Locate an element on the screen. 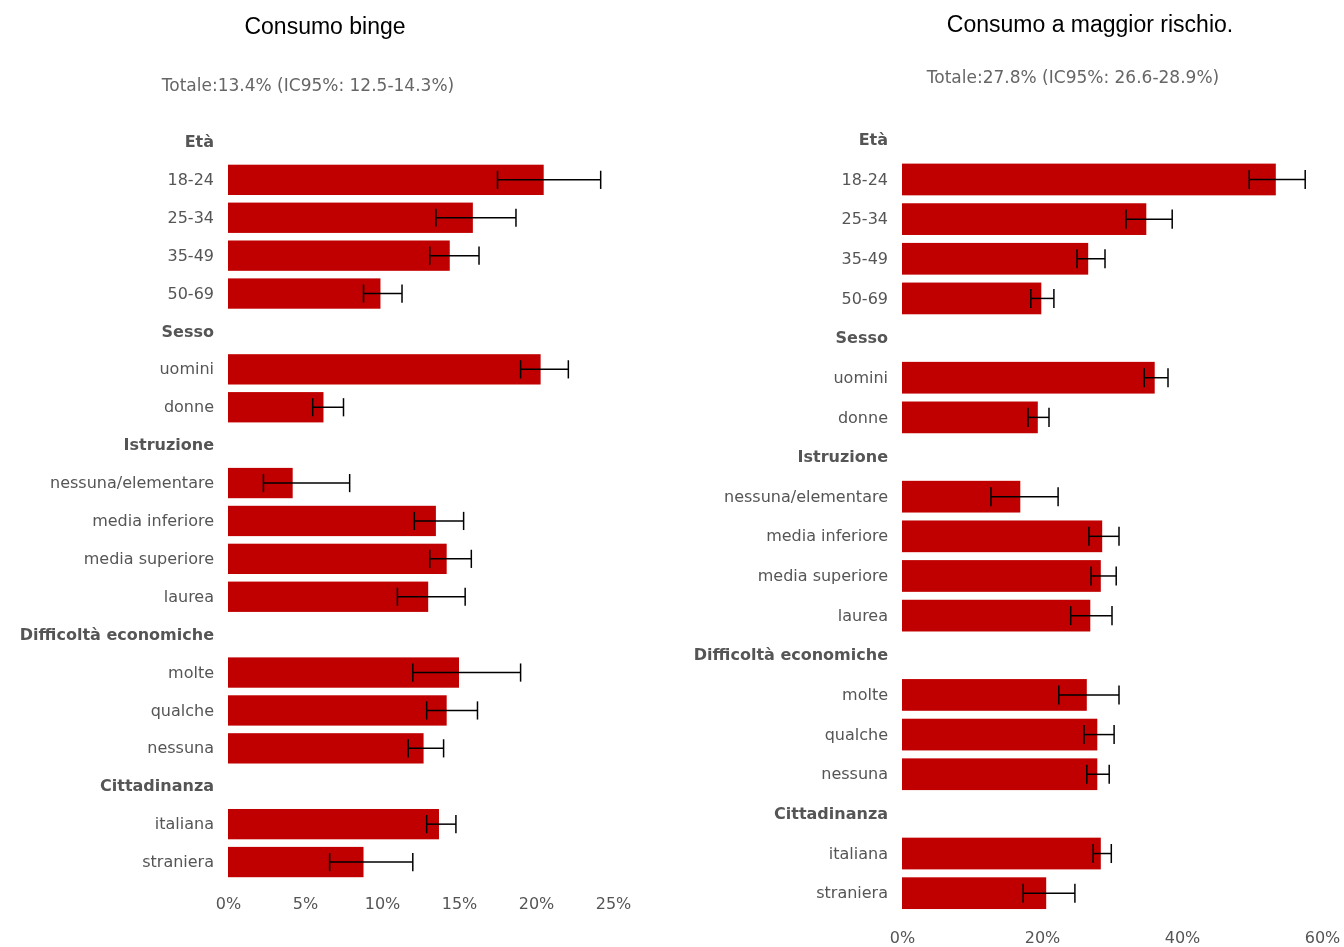  x-tick-label: 15% is located at coordinates (459, 904).